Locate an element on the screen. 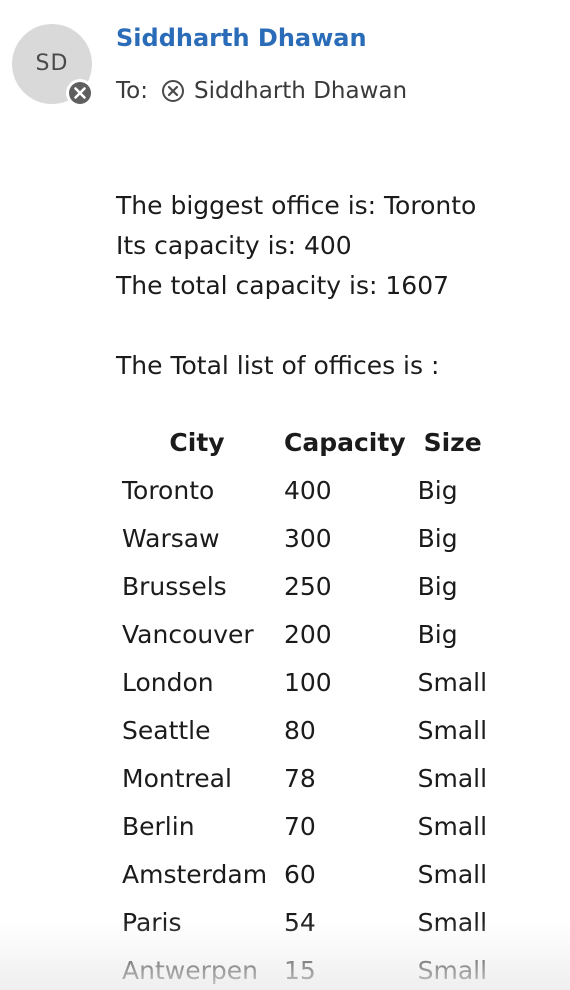 This screenshot has height=990, width=570. column-header-size: Size is located at coordinates (452, 442).